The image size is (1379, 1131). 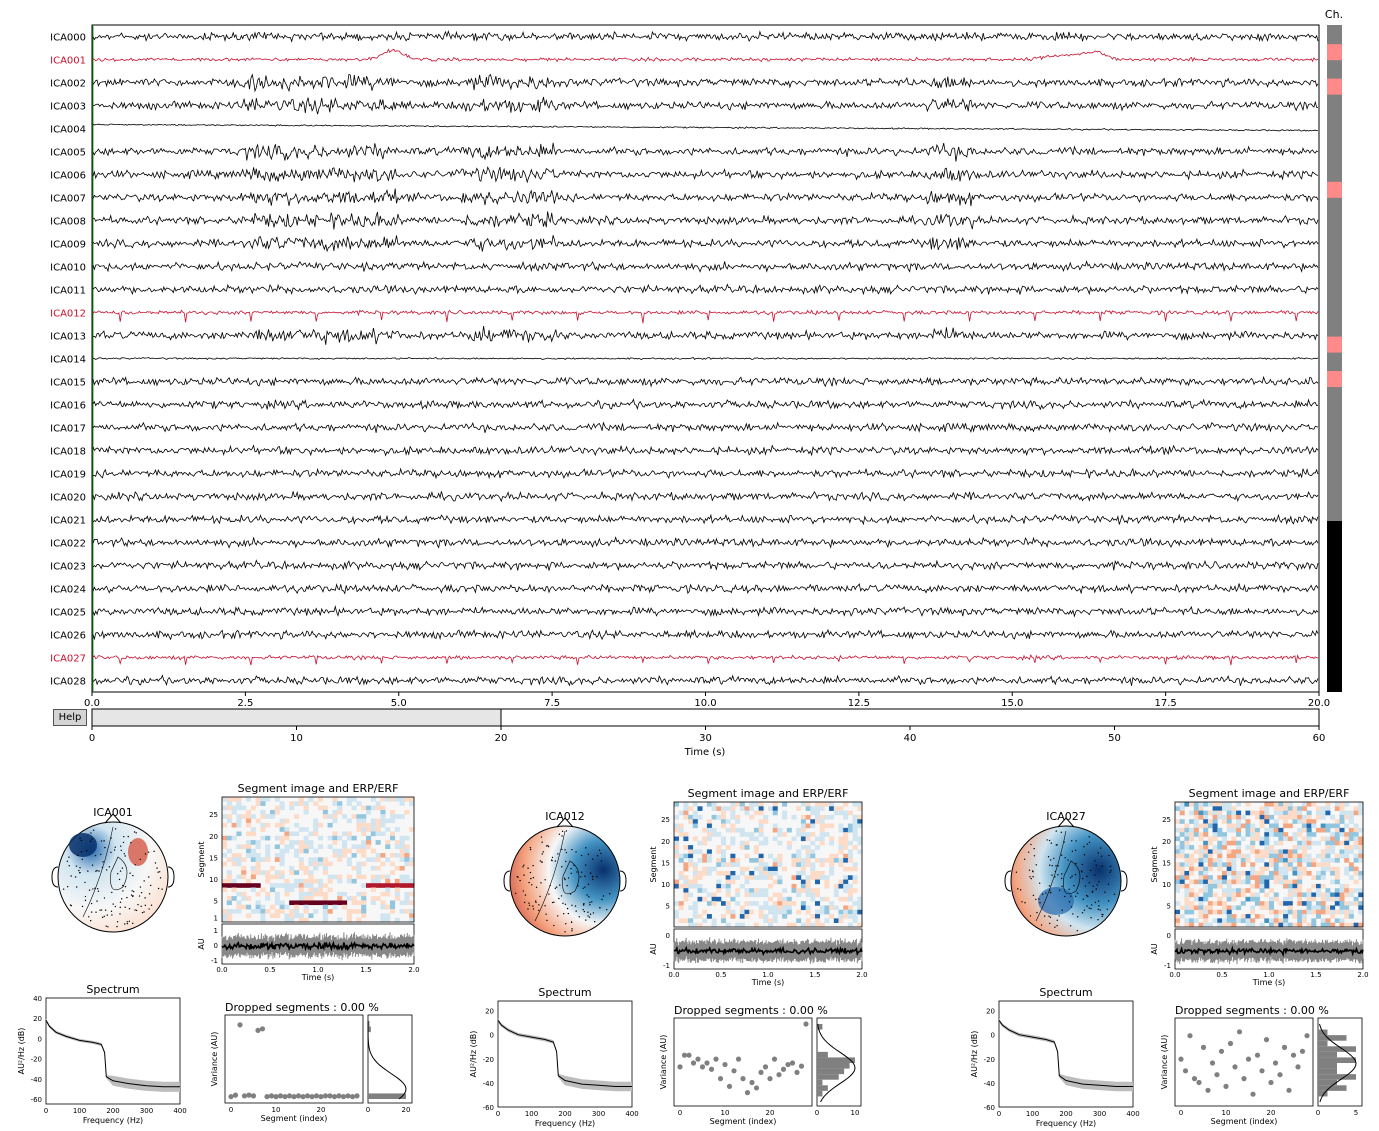 What do you see at coordinates (68, 38) in the screenshot?
I see `channel-label-ica000: ICA000` at bounding box center [68, 38].